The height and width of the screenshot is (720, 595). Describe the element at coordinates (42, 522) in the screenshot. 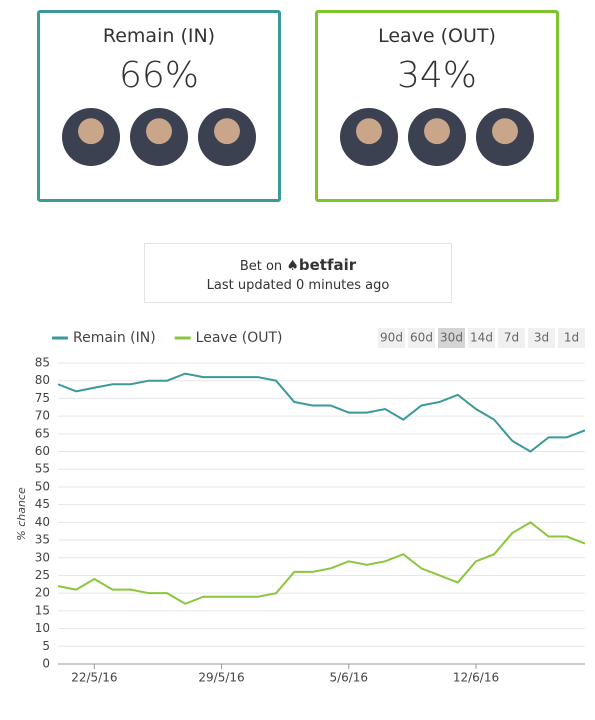

I see `y-tick-label: 40` at that location.